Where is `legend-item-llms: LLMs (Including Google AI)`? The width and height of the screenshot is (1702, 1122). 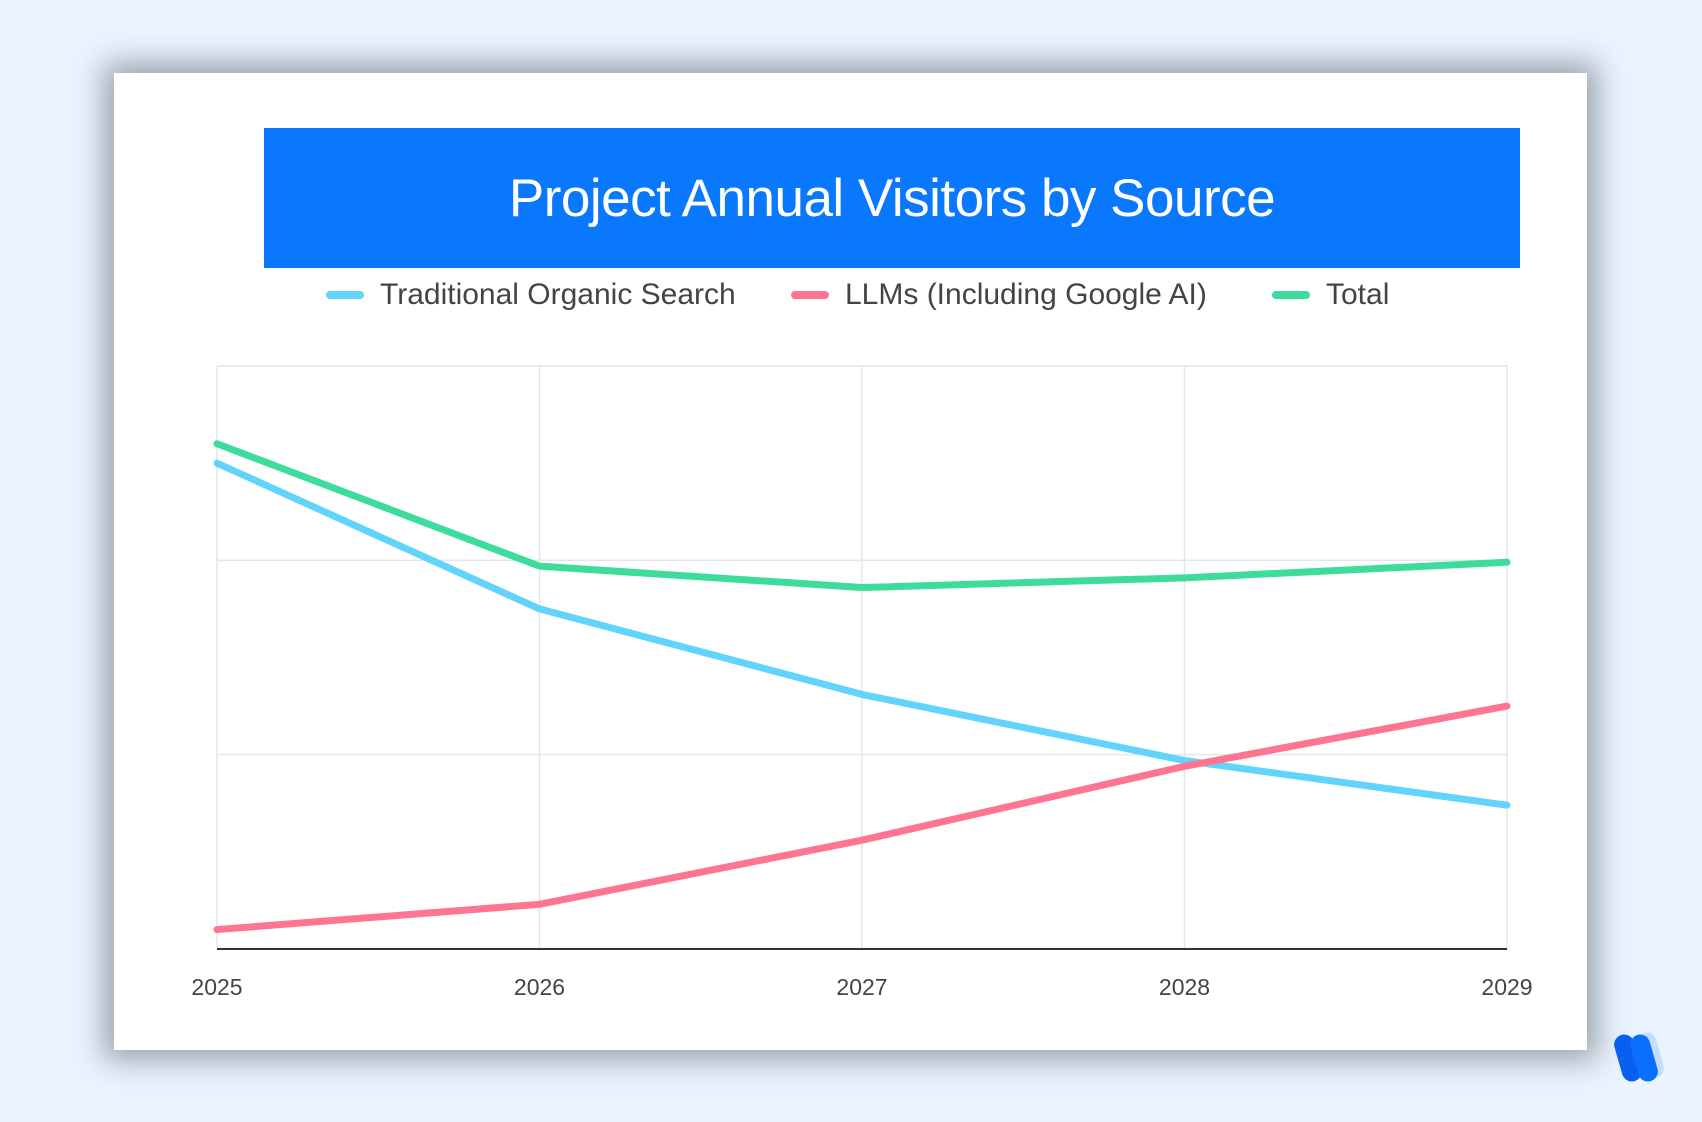
legend-item-llms: LLMs (Including Google AI) is located at coordinates (999, 295).